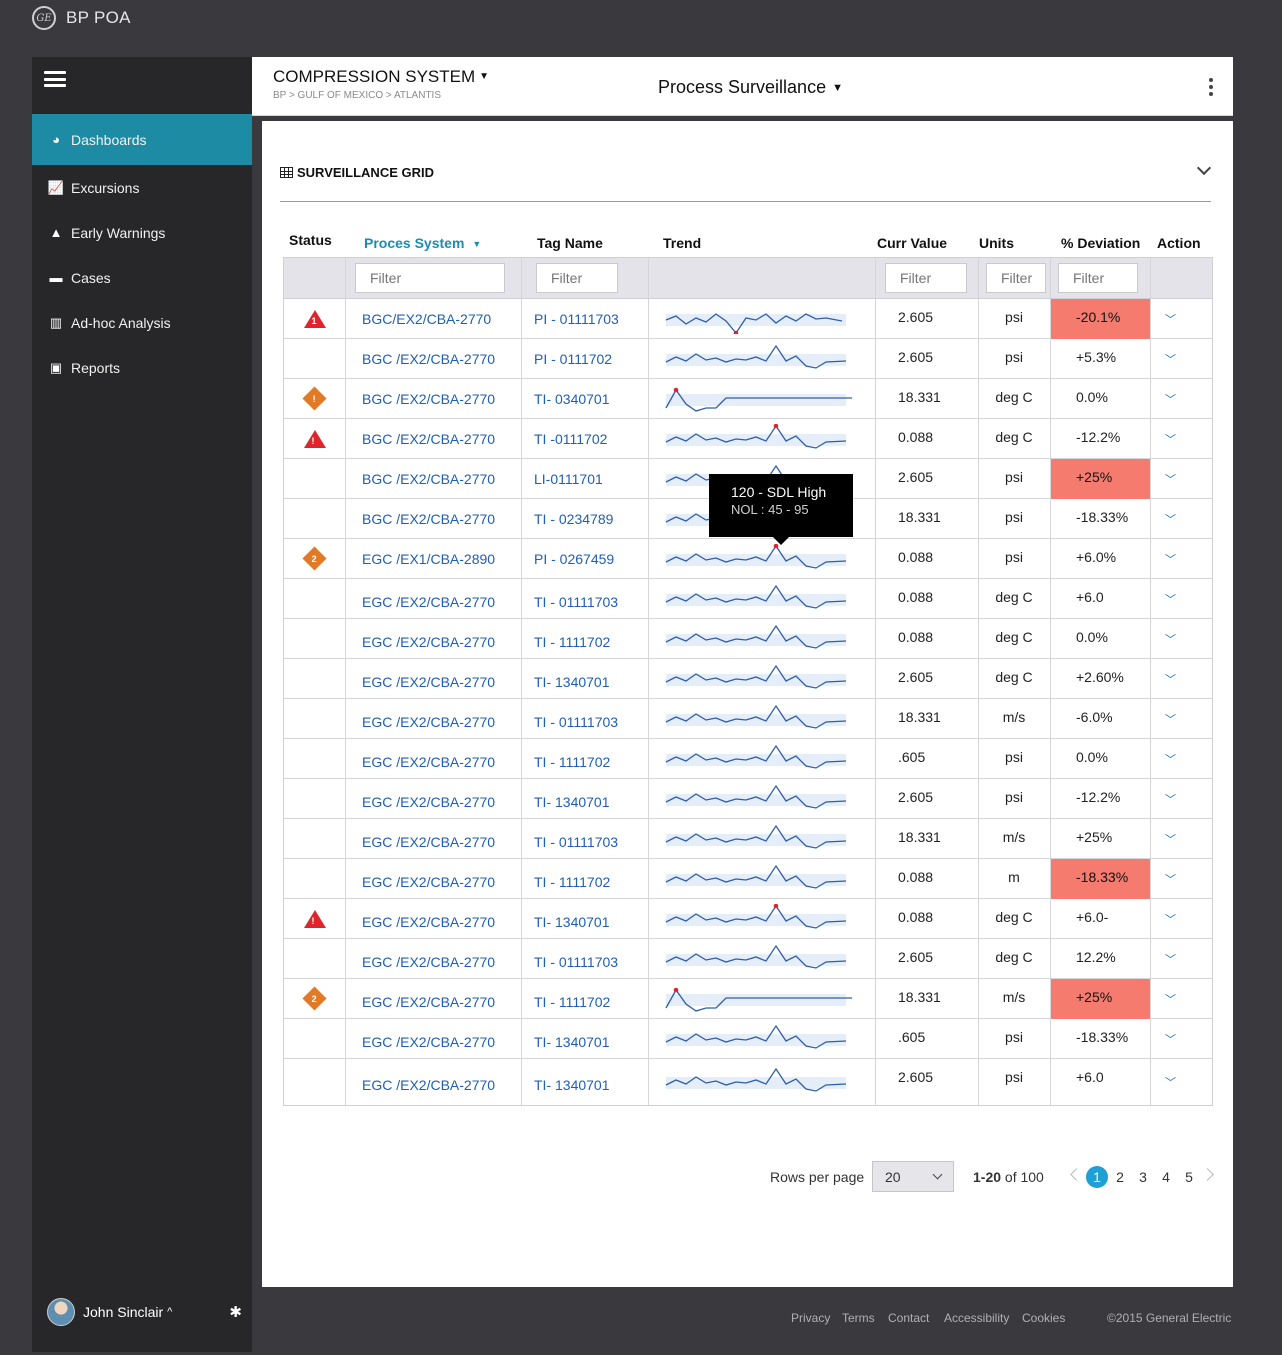 Image resolution: width=1282 pixels, height=1355 pixels. What do you see at coordinates (142, 139) in the screenshot?
I see `sidebar-item-dashboards: ◕ Dashboards` at bounding box center [142, 139].